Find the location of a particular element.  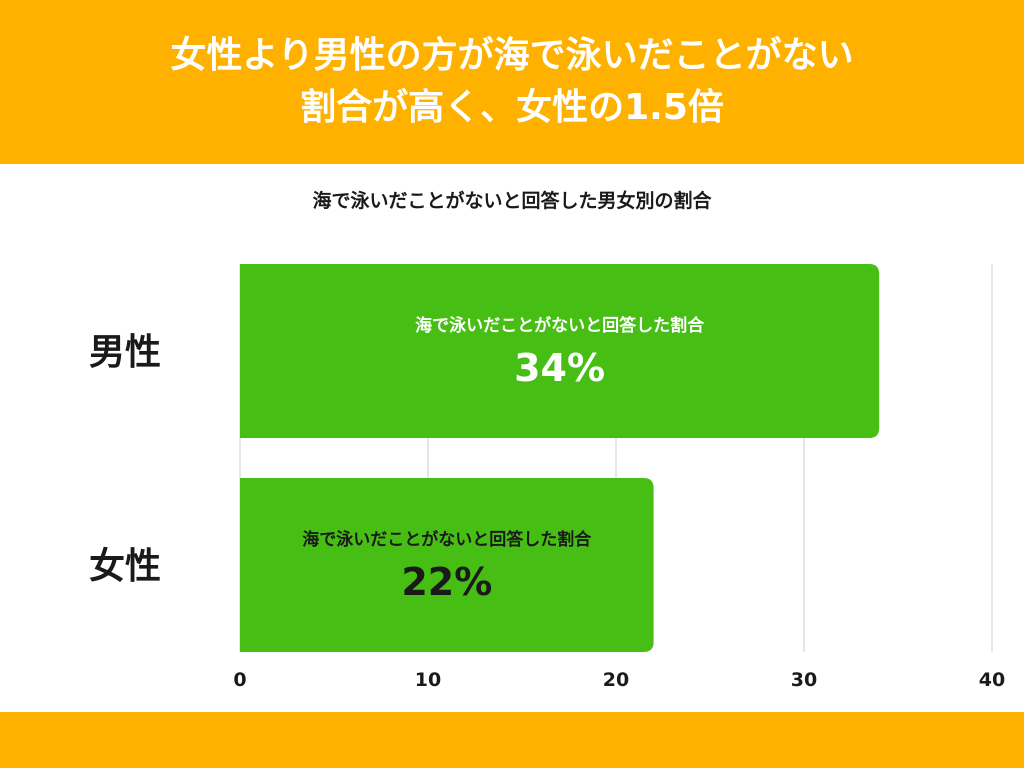

headline-line-1: 女性より男性の方が海で泳いだことがない is located at coordinates (512, 55).